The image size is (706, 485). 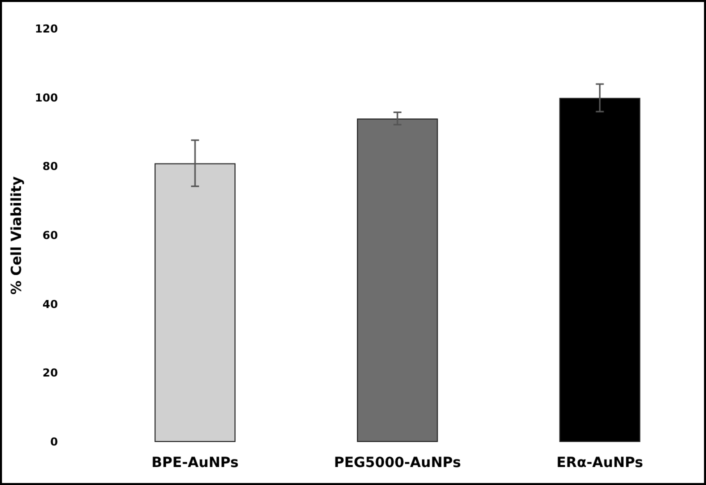 What do you see at coordinates (17, 235) in the screenshot?
I see `y-axis-title: % Cell Viability` at bounding box center [17, 235].